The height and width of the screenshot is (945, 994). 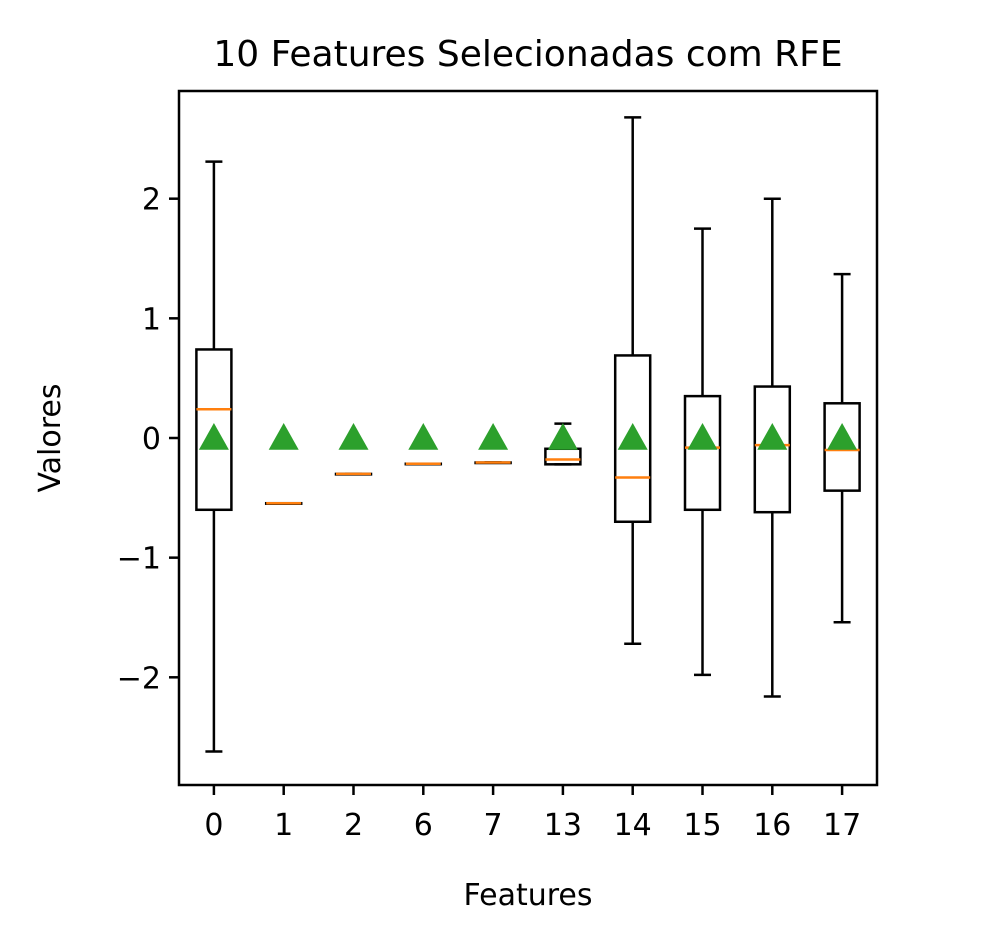 I want to click on y-tick-label: 1, so click(x=151, y=319).